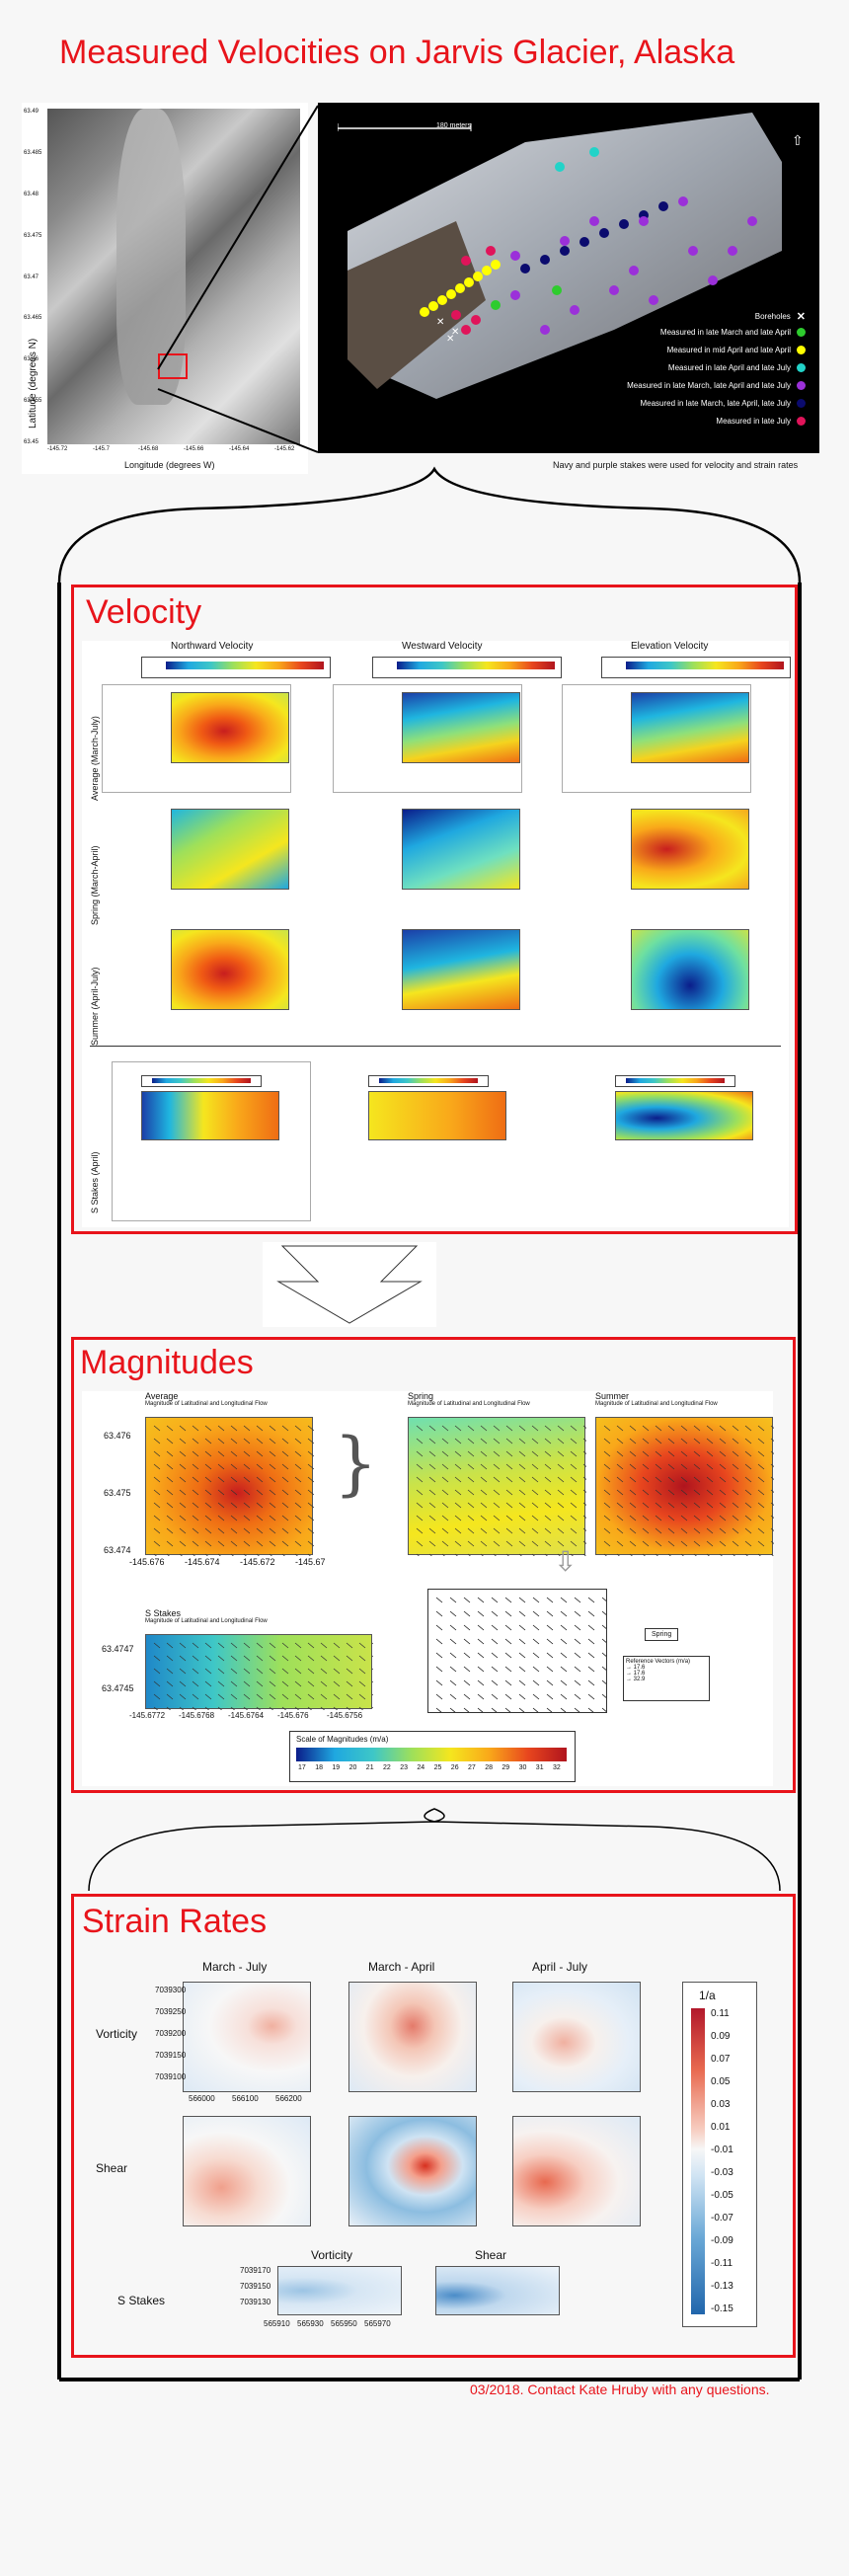 This screenshot has height=2576, width=849. I want to click on strain-xtick: 566200, so click(289, 2098).